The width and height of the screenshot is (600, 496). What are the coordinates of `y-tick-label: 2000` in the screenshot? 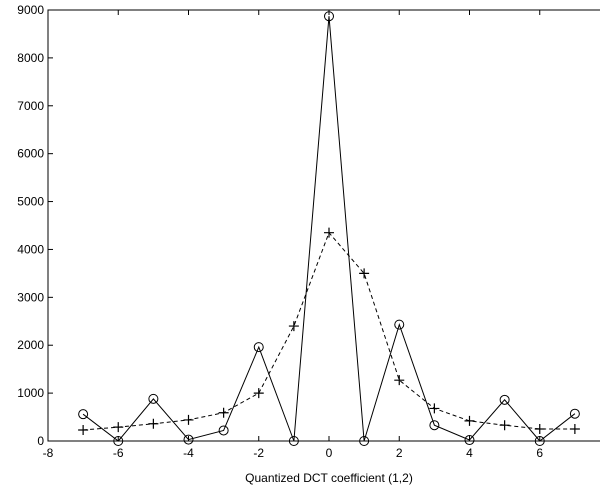 It's located at (30, 345).